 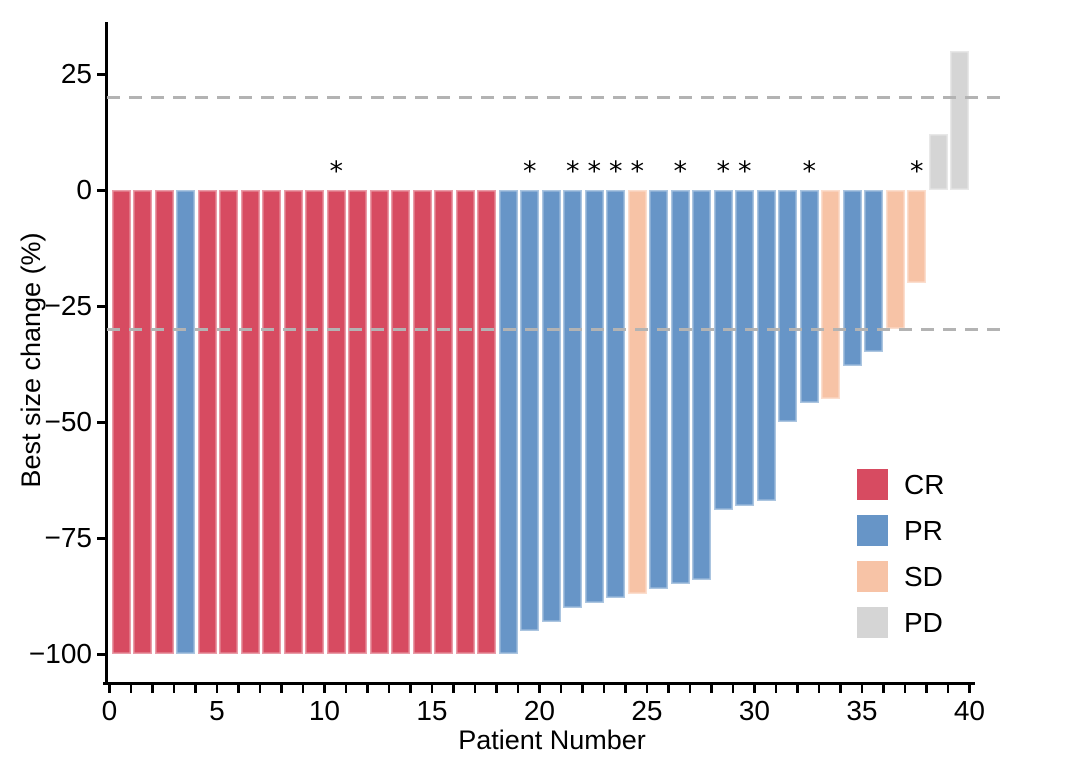 What do you see at coordinates (31, 360) in the screenshot?
I see `y-axis-title: Best size change (%)` at bounding box center [31, 360].